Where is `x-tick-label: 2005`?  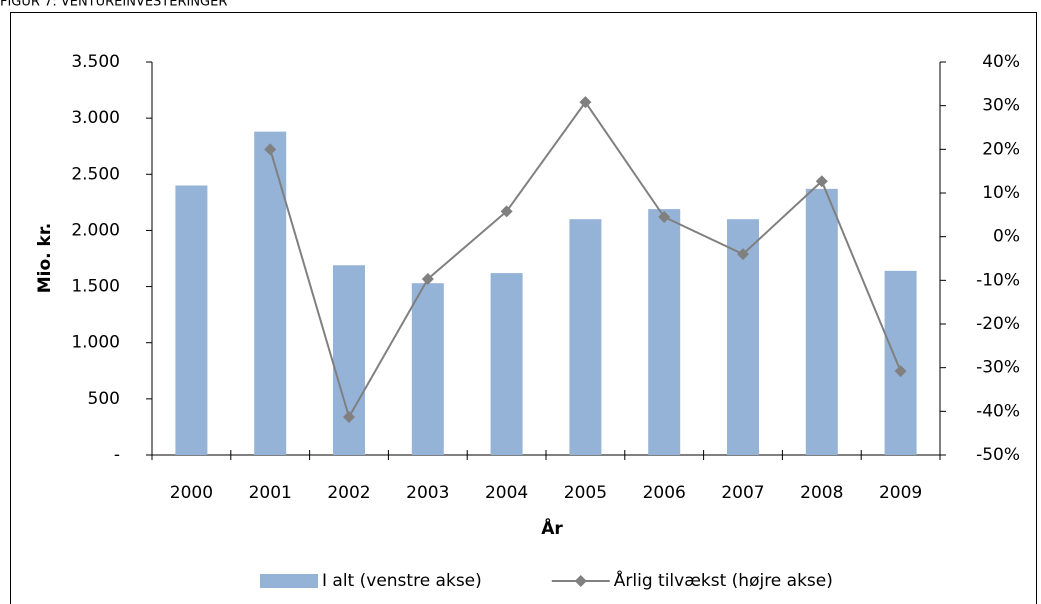
x-tick-label: 2005 is located at coordinates (585, 493).